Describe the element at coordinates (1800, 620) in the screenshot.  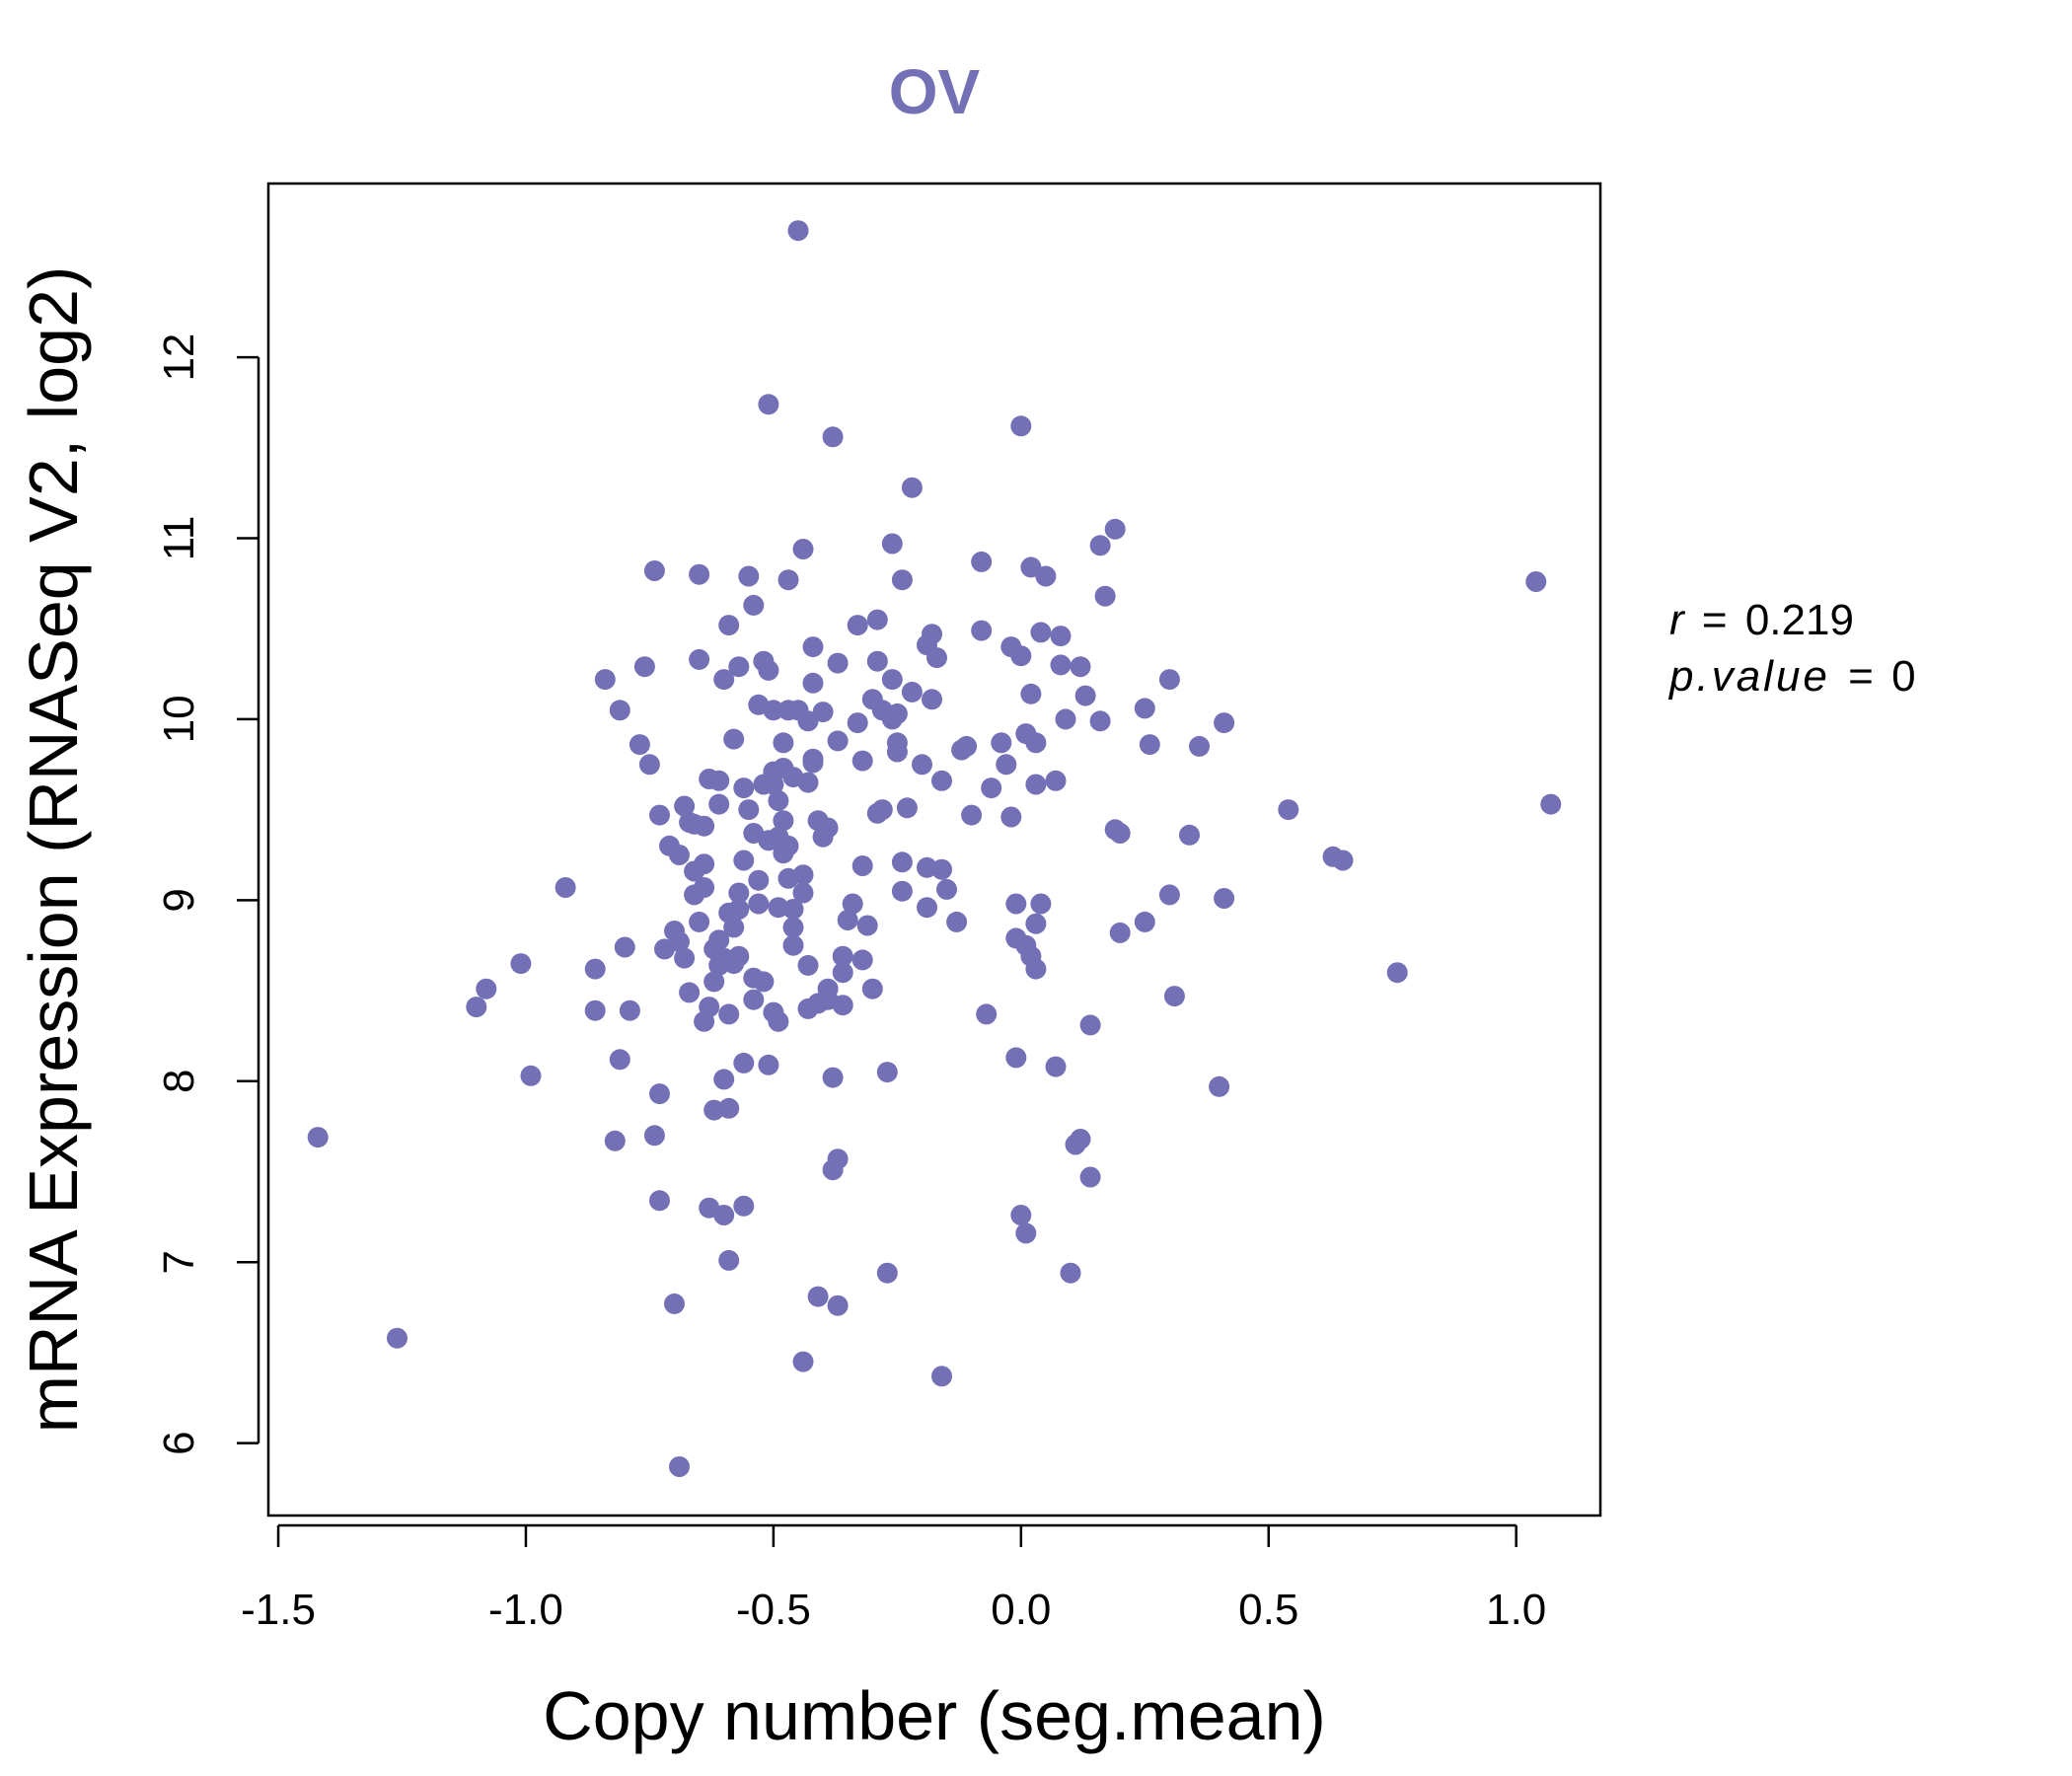
I see `r-value: 0.219` at that location.